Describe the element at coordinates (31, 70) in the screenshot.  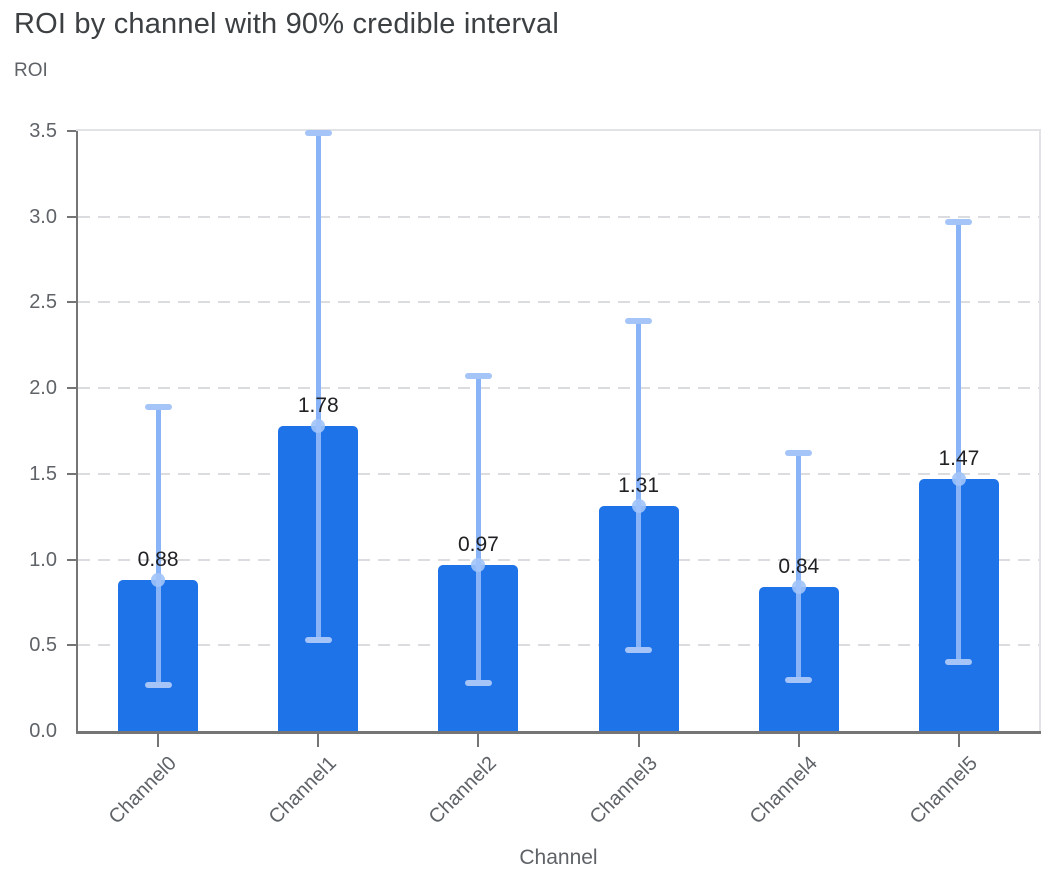
I see `y-axis-title: ROI` at that location.